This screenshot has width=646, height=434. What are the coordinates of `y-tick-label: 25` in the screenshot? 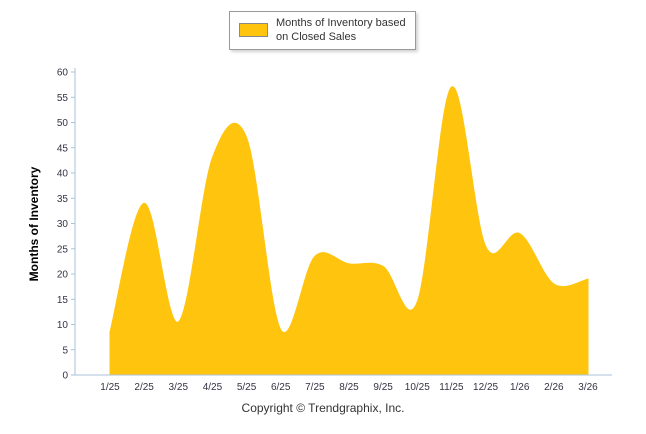 It's located at (63, 249).